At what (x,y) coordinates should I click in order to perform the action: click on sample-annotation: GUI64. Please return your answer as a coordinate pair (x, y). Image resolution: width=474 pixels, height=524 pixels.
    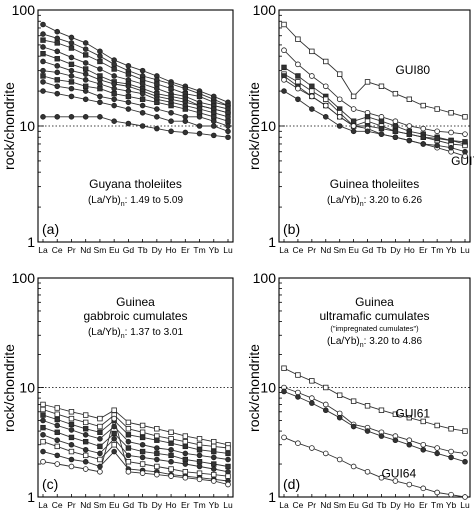
    Looking at the image, I should click on (398, 474).